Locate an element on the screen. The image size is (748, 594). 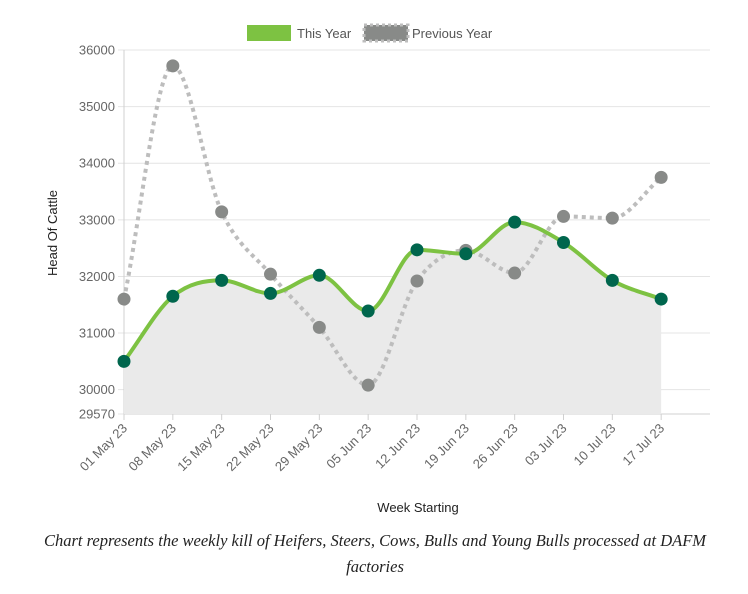
x-tick-label: 26 Jun 23 is located at coordinates (495, 446).